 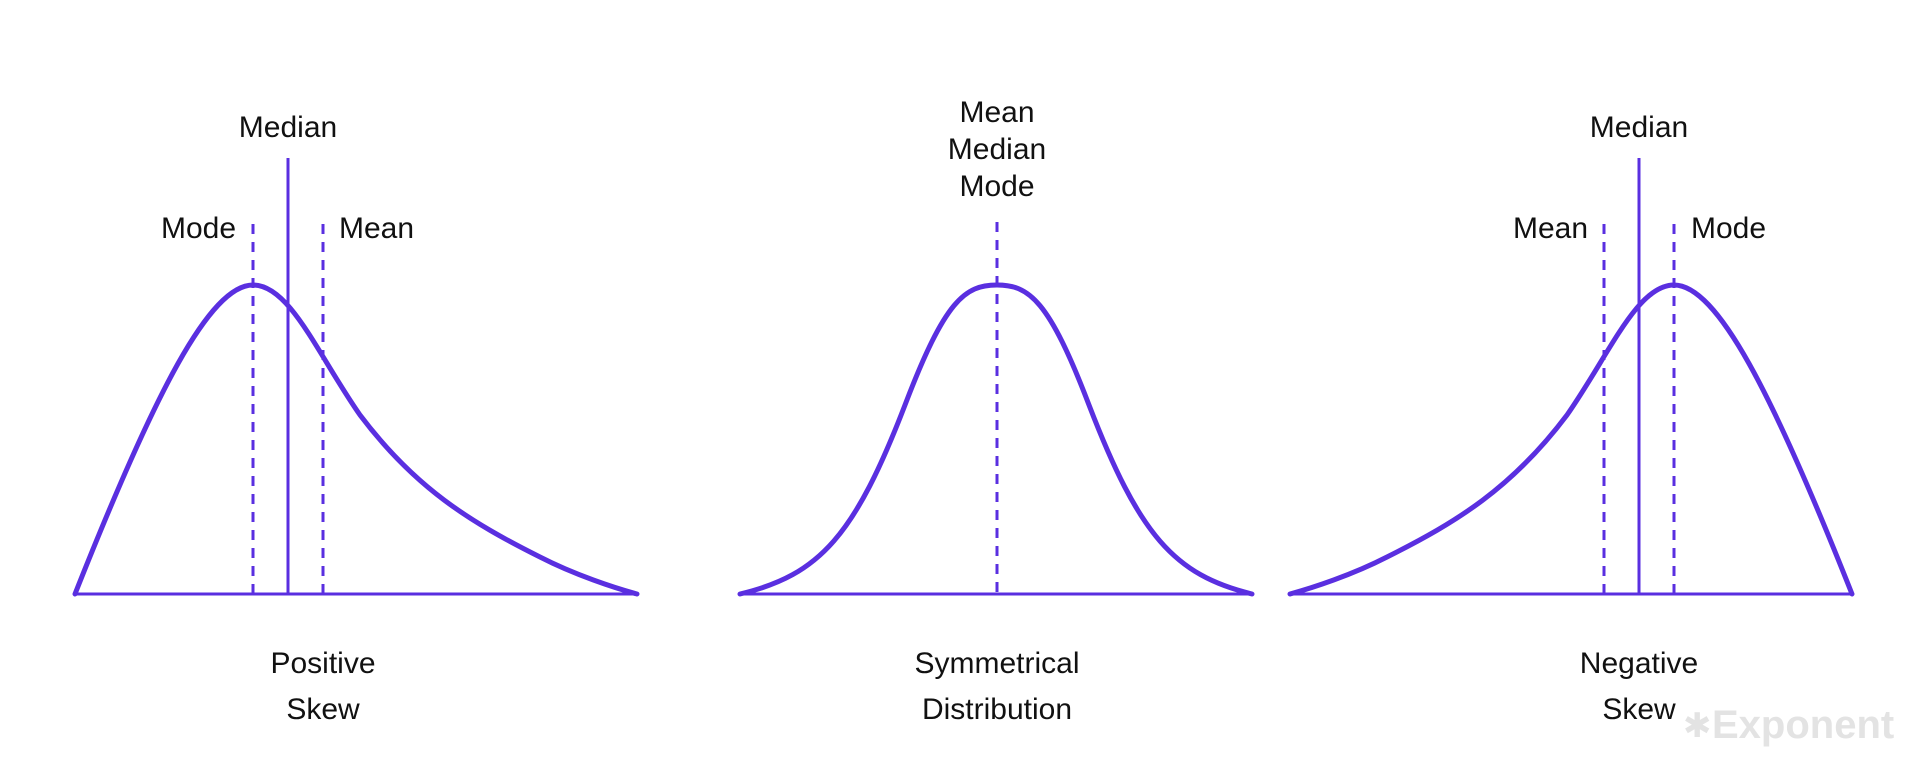 What do you see at coordinates (356, 439) in the screenshot?
I see `positive-skew-curve` at bounding box center [356, 439].